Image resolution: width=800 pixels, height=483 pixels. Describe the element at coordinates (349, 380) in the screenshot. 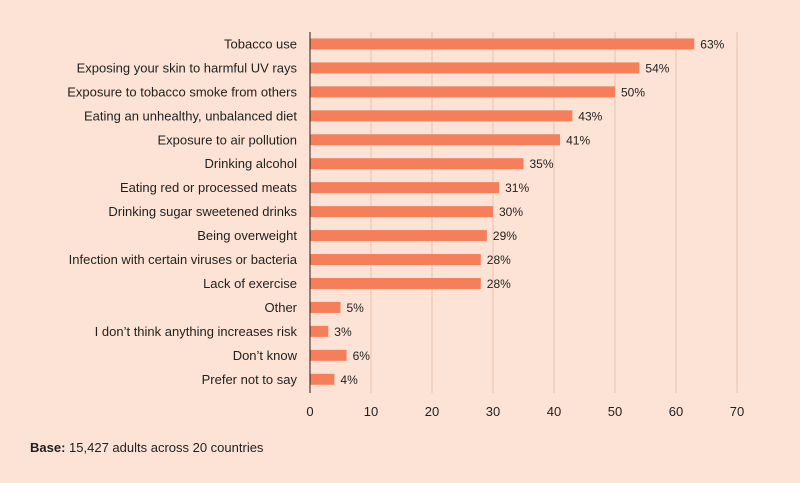

I see `data-label: 4%` at that location.